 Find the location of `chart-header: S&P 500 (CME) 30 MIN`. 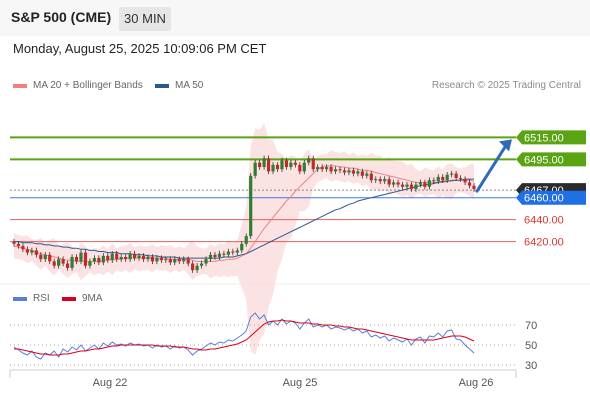

chart-header: S&P 500 (CME) 30 MIN is located at coordinates (295, 18).